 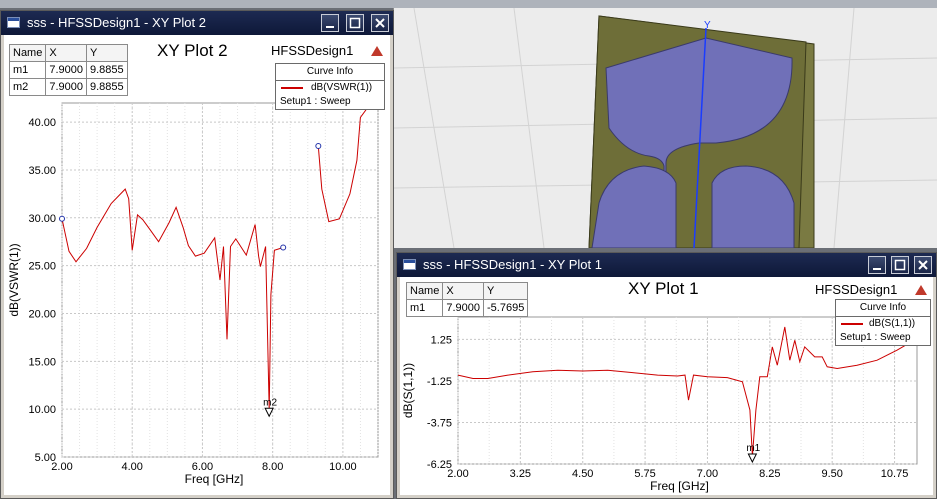 I want to click on y-tick-label: 10.00, so click(x=42, y=410).